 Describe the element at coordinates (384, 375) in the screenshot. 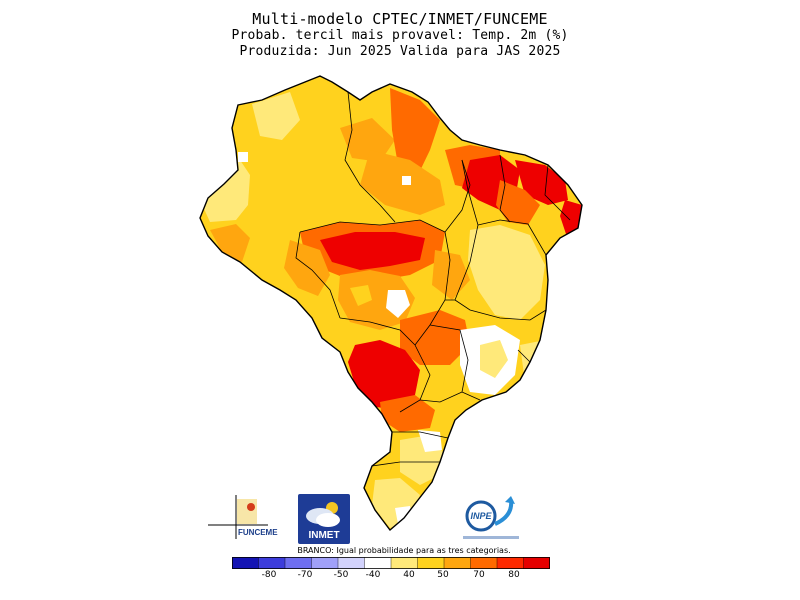

I see `field-patch-80-mato-grosso-do-sul` at that location.